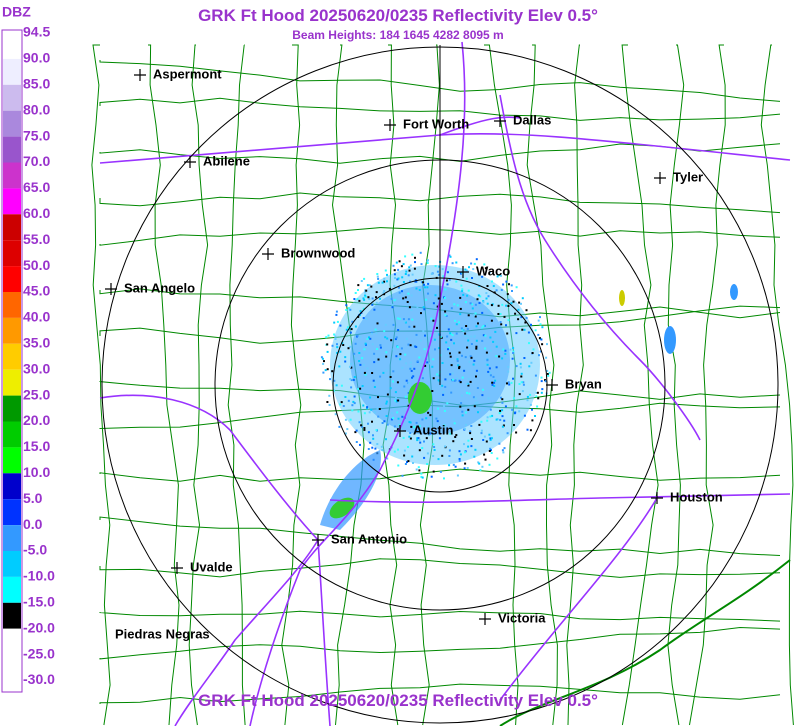 The image size is (797, 726). Describe the element at coordinates (36, 472) in the screenshot. I see `legend-label: 10.0` at that location.